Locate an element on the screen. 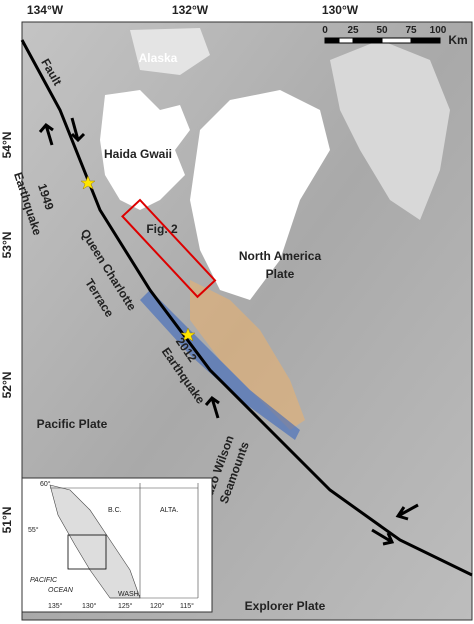 The image size is (474, 624). scale-tick: 100 is located at coordinates (438, 30).